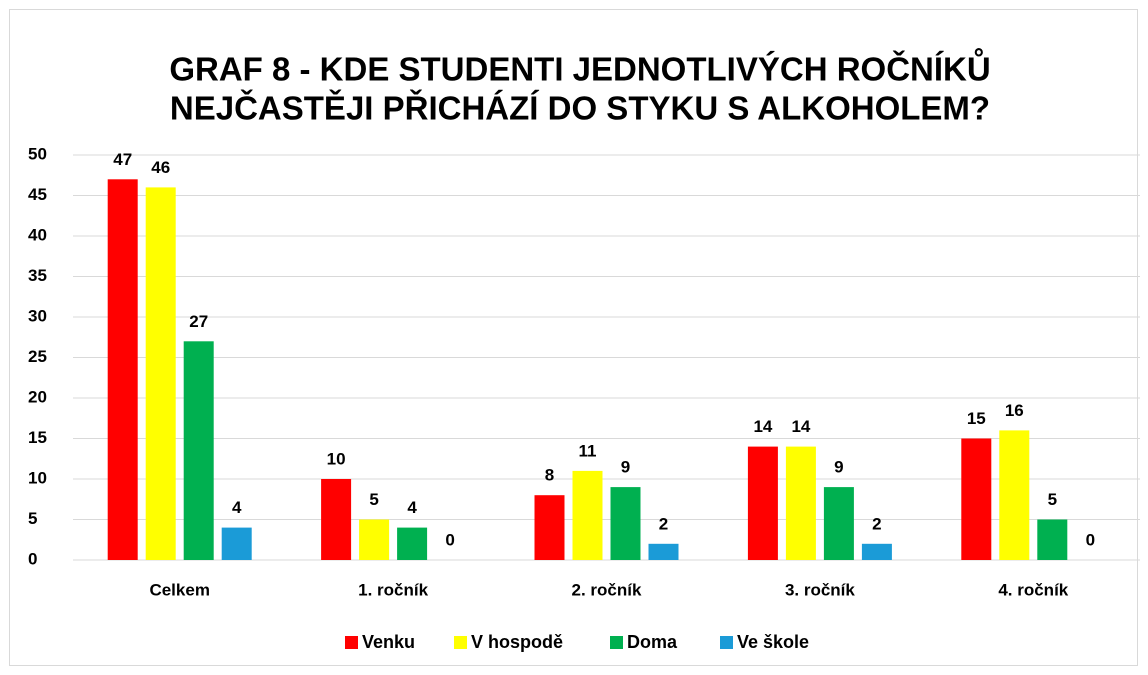 This screenshot has height=675, width=1148. I want to click on y-tick-label: 0, so click(32, 558).